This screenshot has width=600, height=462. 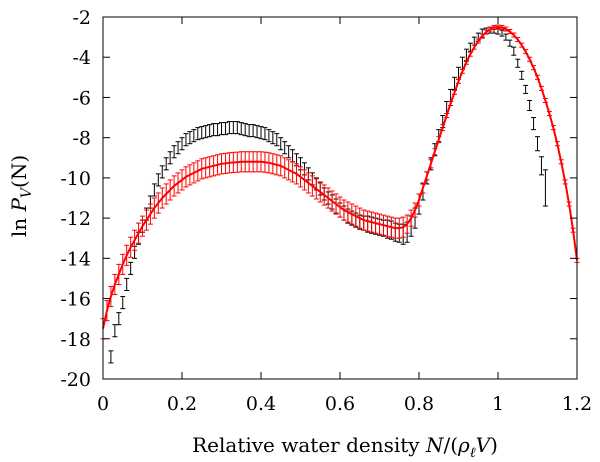 What do you see at coordinates (261, 404) in the screenshot?
I see `x-tick-label: 0.4` at bounding box center [261, 404].